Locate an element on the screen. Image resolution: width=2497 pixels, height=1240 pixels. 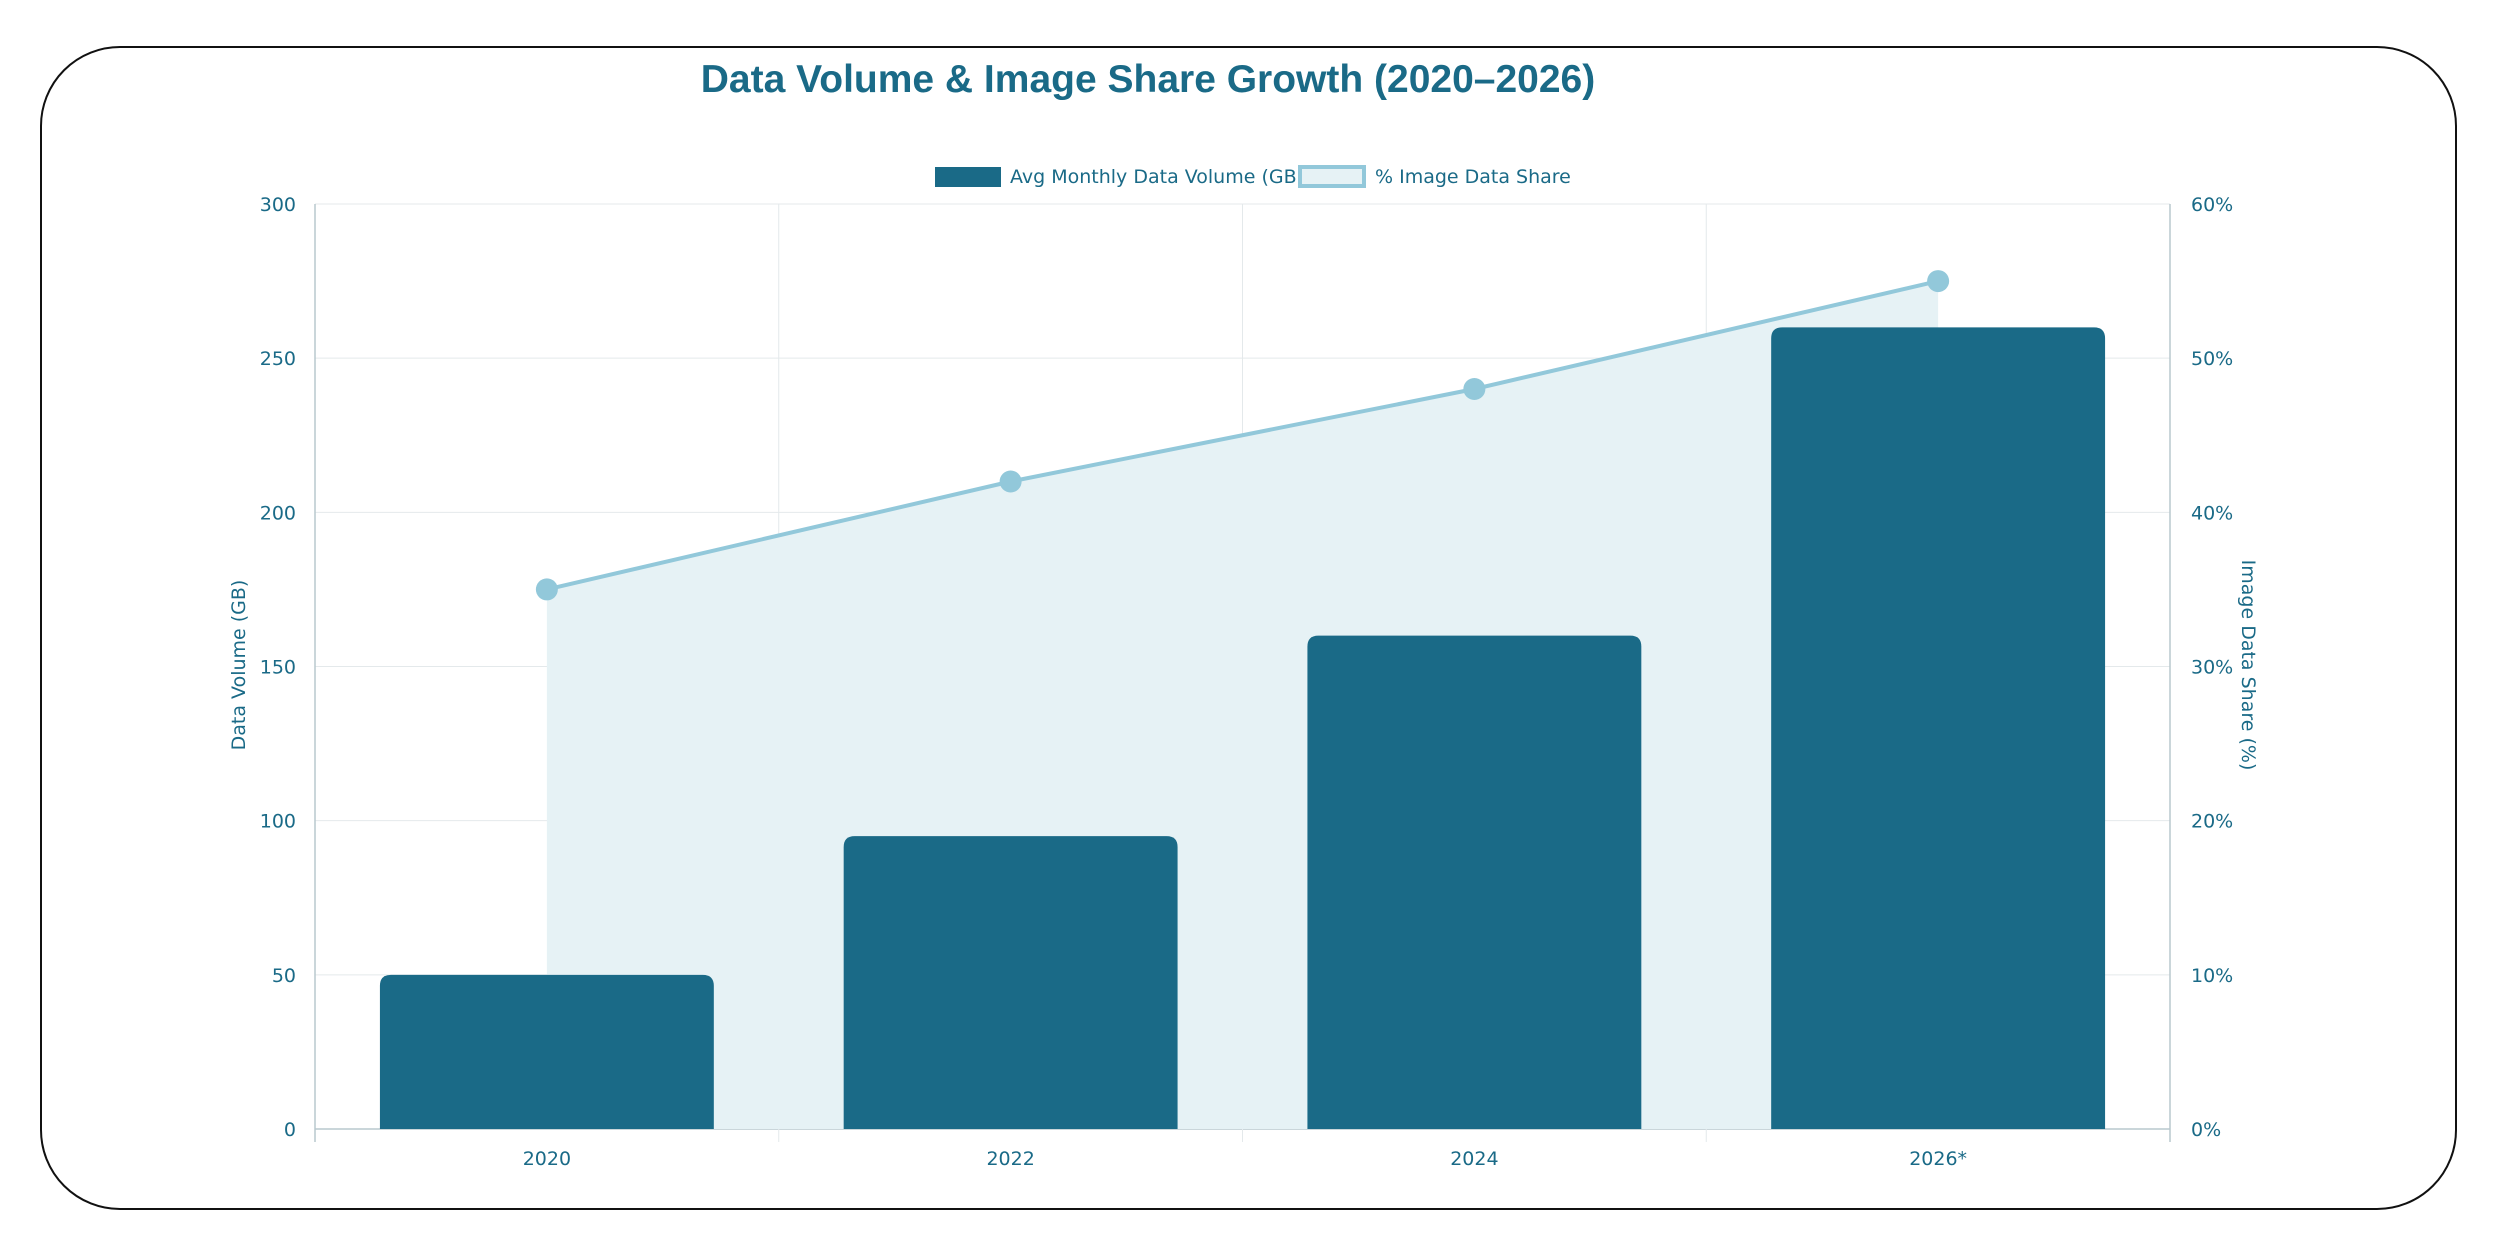
y-tick-left: 100 is located at coordinates (278, 822).